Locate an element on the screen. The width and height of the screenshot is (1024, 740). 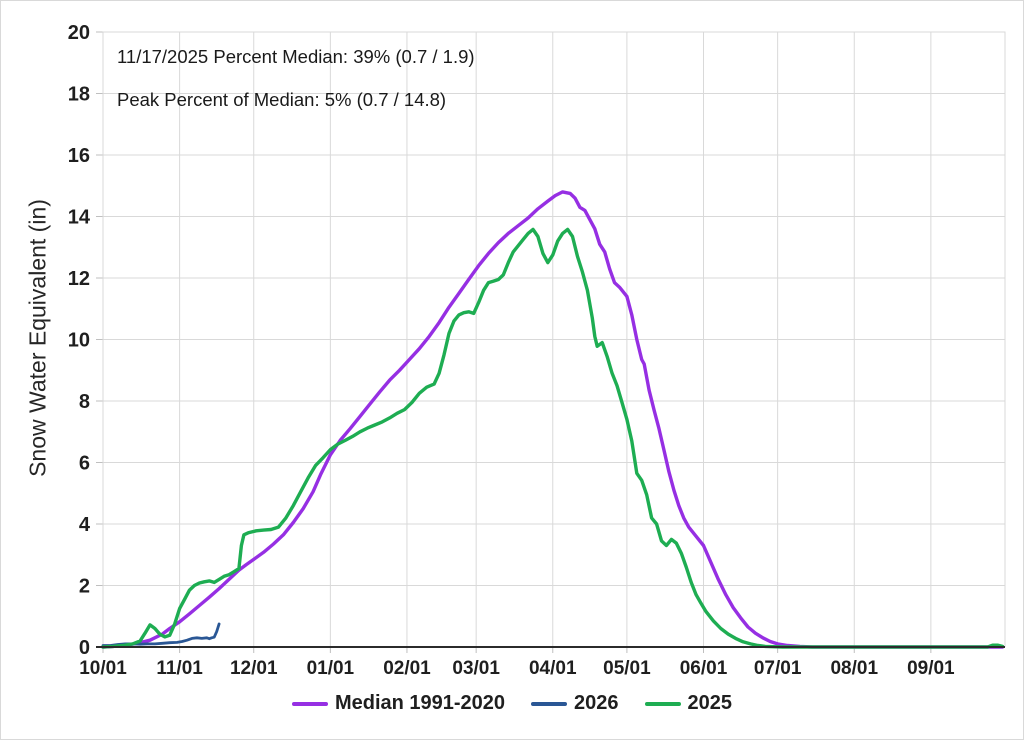
chart-legend: Median 1991-2020 2026 2025 is located at coordinates (512, 703).